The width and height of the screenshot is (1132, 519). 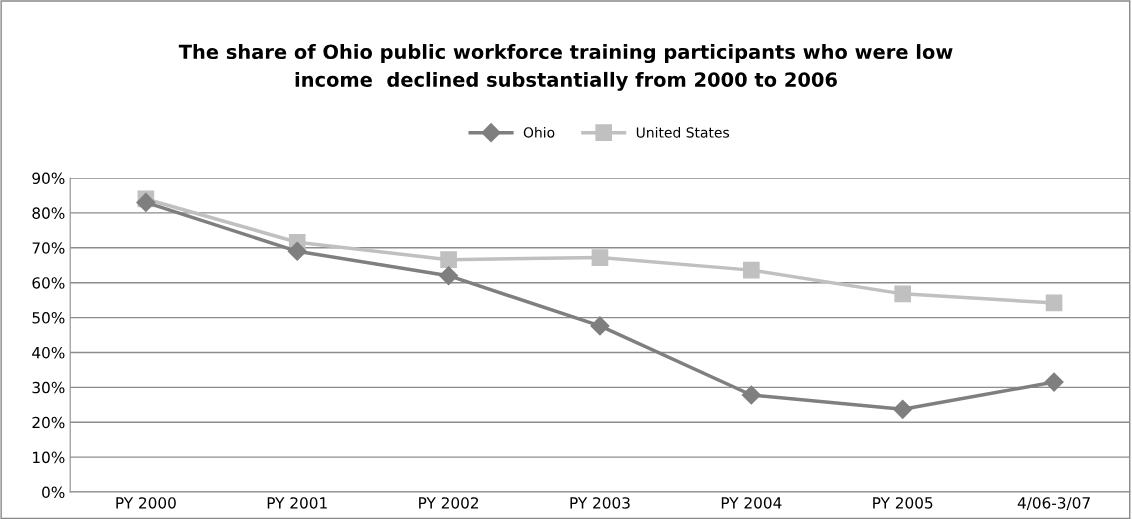 What do you see at coordinates (297, 503) in the screenshot?
I see `x-tick-label: PY 2001` at bounding box center [297, 503].